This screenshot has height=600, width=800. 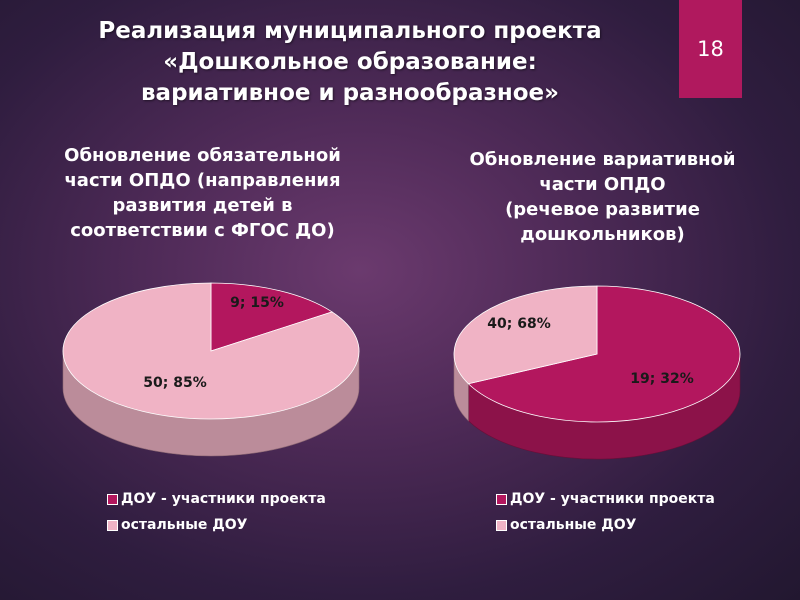 I want to click on chart-title-line: (речевое развитие, so click(x=602, y=209).